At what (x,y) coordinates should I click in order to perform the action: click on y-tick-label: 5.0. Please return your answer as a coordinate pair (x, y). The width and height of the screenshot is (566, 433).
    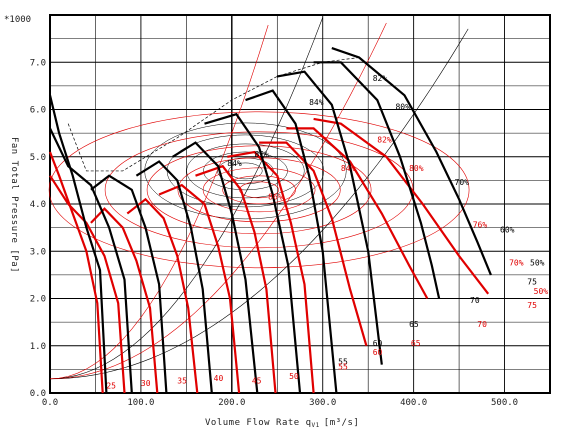
    Looking at the image, I should click on (38, 158).